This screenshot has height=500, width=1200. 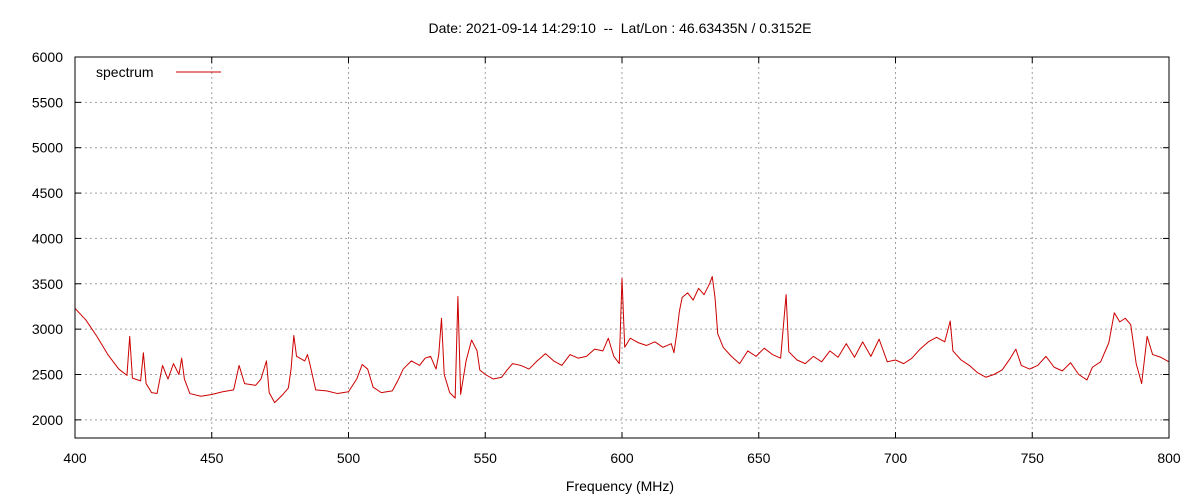 What do you see at coordinates (896, 458) in the screenshot?
I see `x-tick-label: 700` at bounding box center [896, 458].